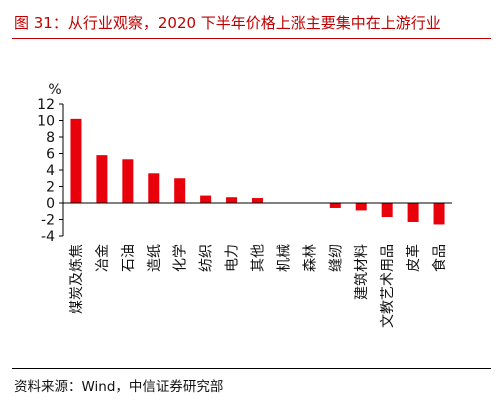 The height and width of the screenshot is (403, 503). Describe the element at coordinates (119, 387) in the screenshot. I see `source-note: 资料来源：Wind，中信证券研究部` at that location.